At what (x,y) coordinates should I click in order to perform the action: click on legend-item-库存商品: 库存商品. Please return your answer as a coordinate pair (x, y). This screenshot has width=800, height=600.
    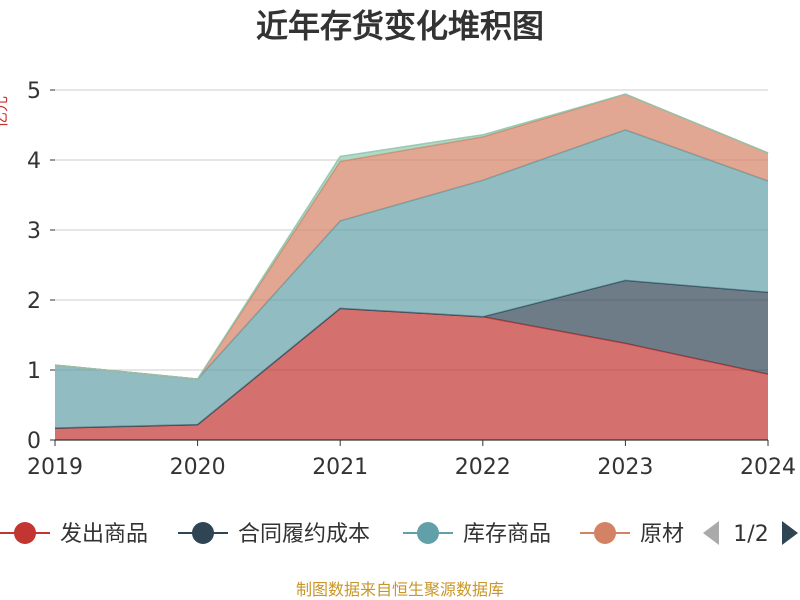
    Looking at the image, I should click on (477, 534).